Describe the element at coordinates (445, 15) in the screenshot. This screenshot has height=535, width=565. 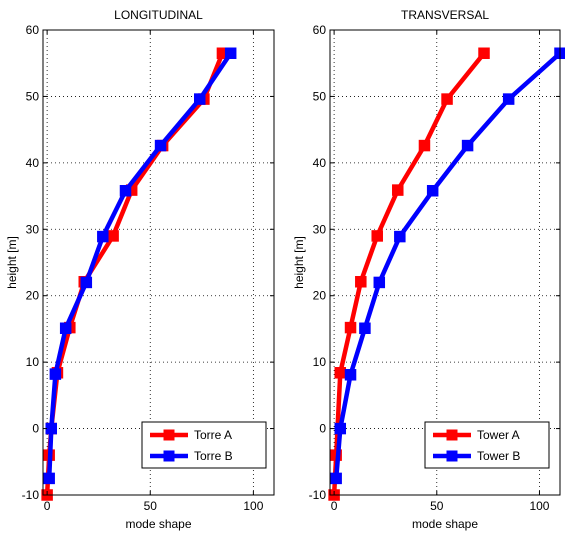
I see `chart-title: TRANSVERSAL` at that location.